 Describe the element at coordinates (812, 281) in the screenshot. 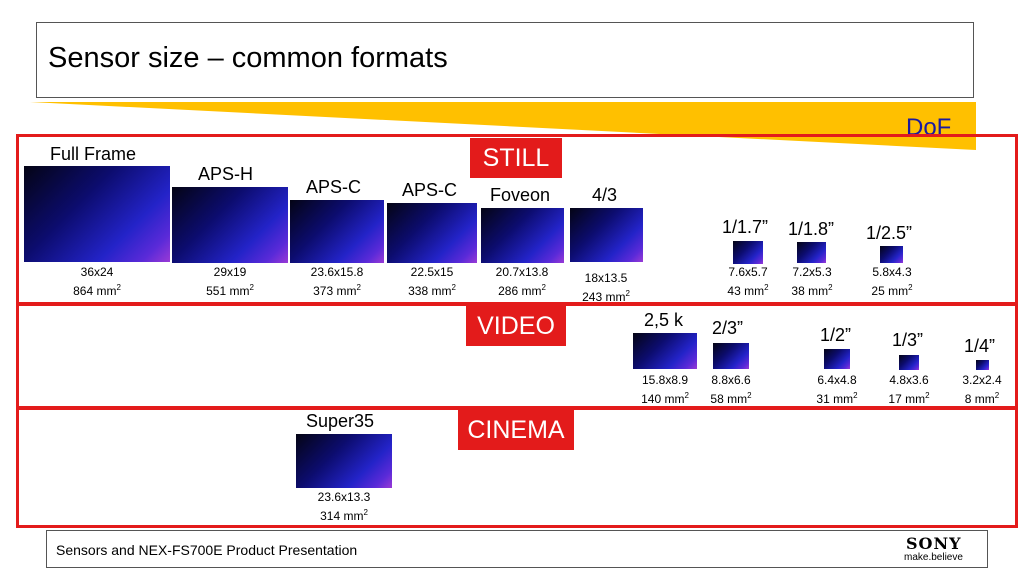

I see `sensor-spec: 7.2x5.3 38 mm2` at that location.